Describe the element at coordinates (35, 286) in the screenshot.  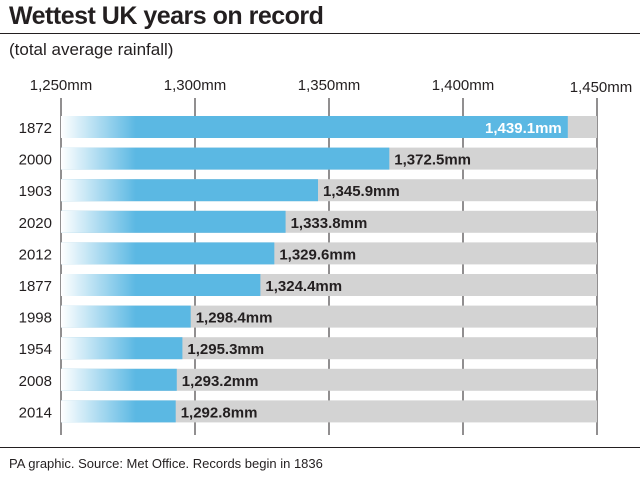
I see `category-label: 1877` at that location.